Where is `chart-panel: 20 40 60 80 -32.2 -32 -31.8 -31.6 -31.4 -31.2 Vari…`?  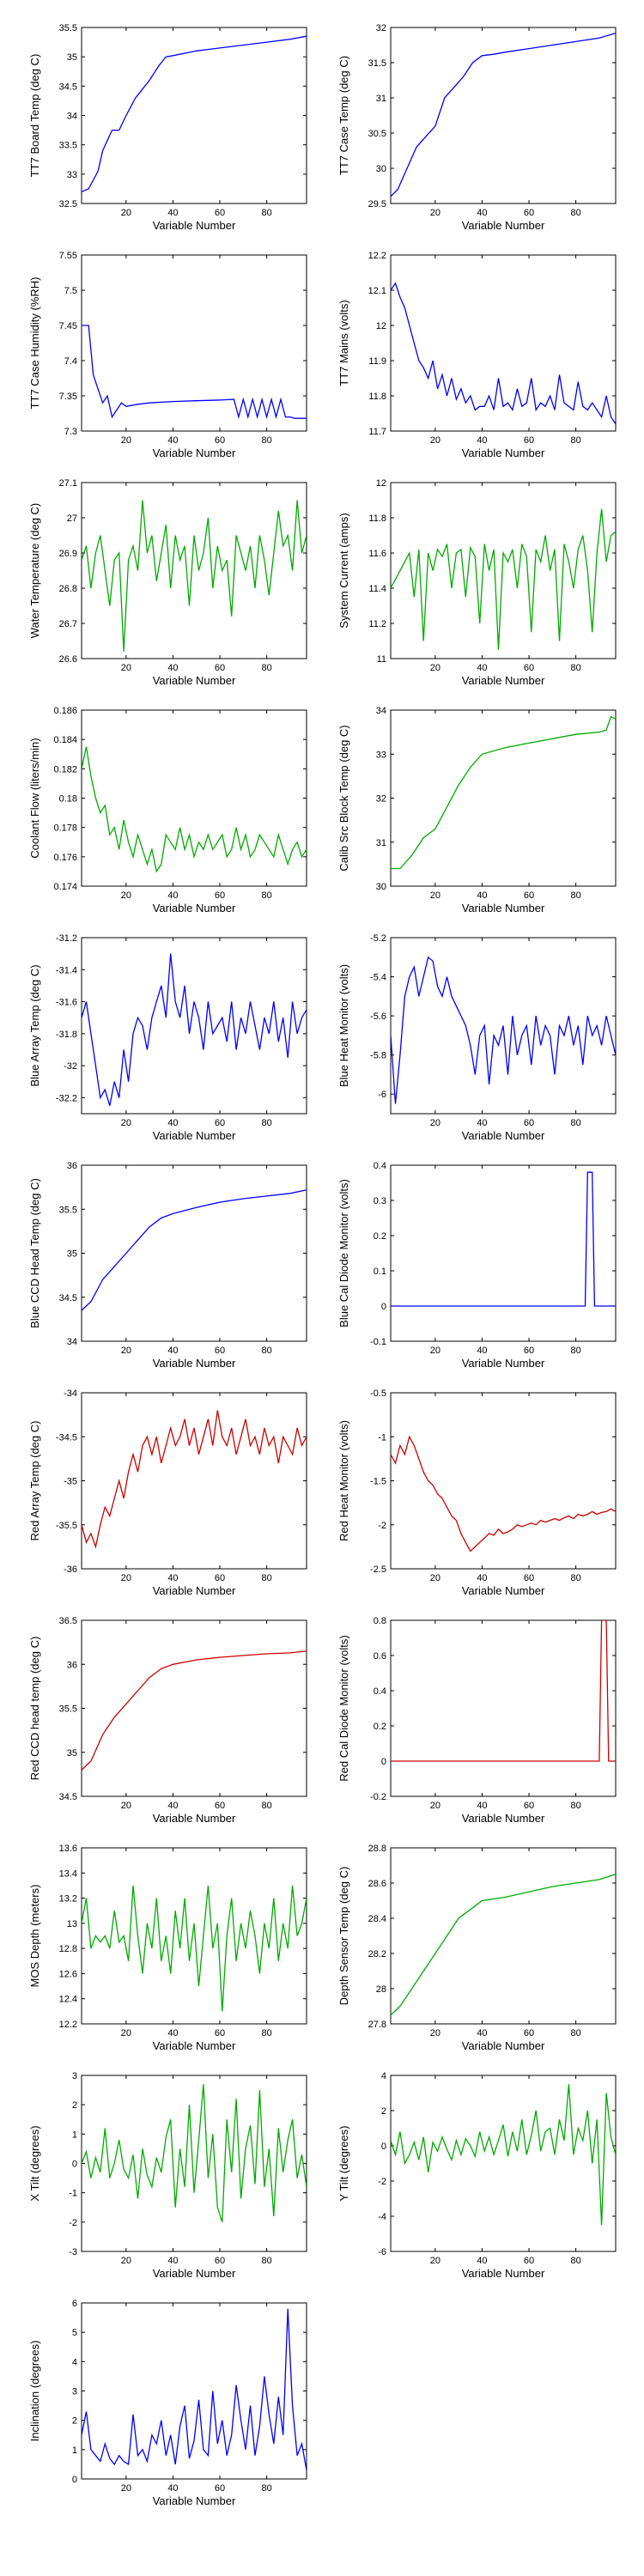 chart-panel: 20 40 60 80 -32.2 -32 -31.8 -31.6 -31.4 -31.2 Vari… is located at coordinates (167, 1038).